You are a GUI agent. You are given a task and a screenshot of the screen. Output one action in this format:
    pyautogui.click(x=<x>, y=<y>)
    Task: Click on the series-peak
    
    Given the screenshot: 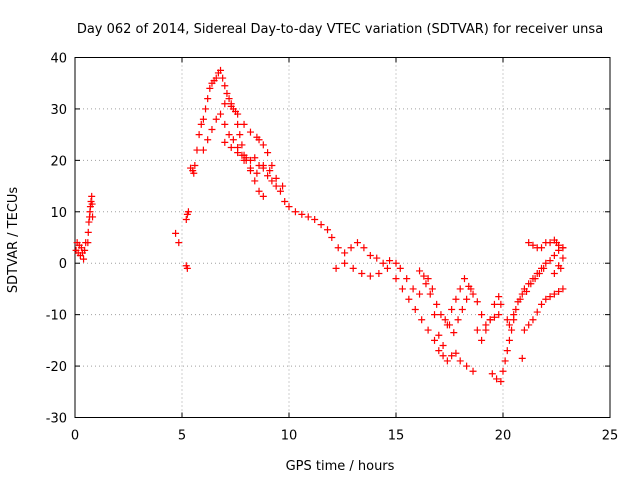 What is the action you would take?
    pyautogui.click(x=295, y=166)
    